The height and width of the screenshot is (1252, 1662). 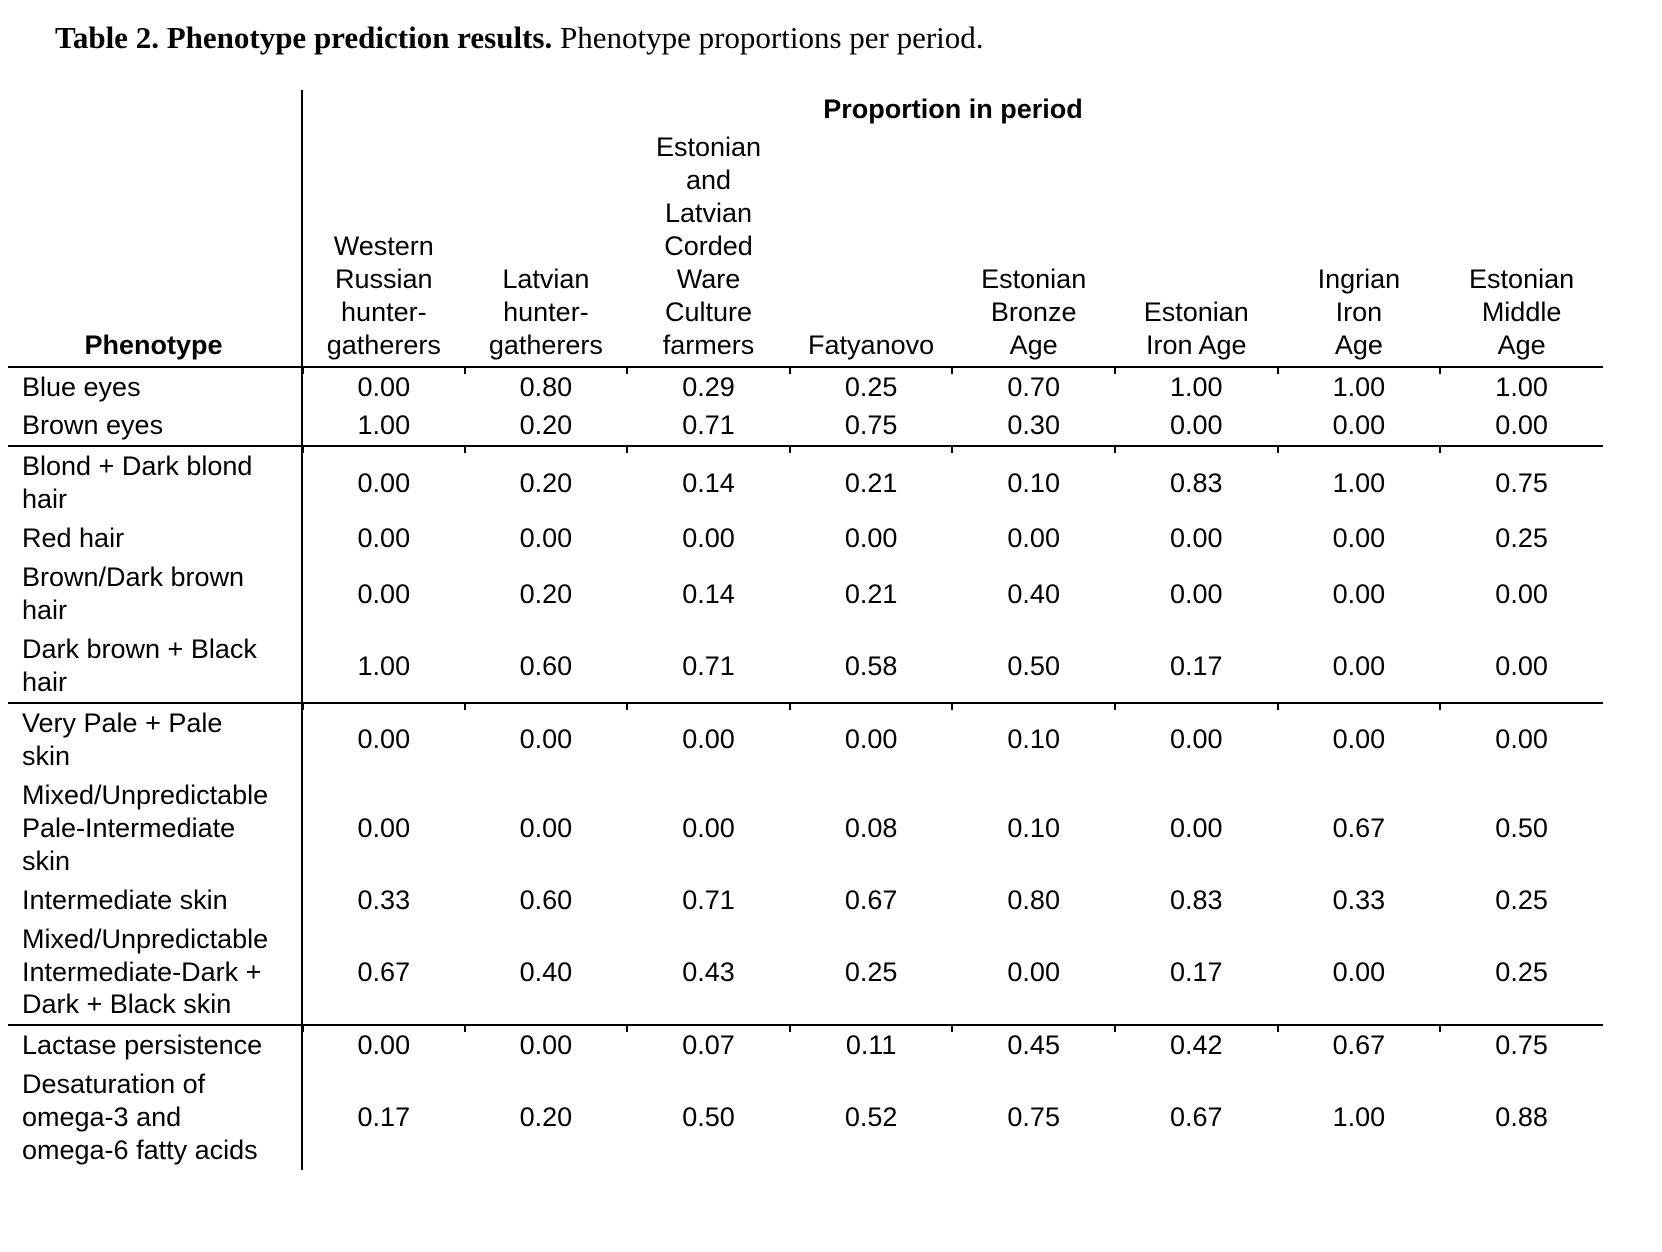 What do you see at coordinates (771, 37) in the screenshot?
I see `caption-subtitle: Phenotype proportions per period.` at bounding box center [771, 37].